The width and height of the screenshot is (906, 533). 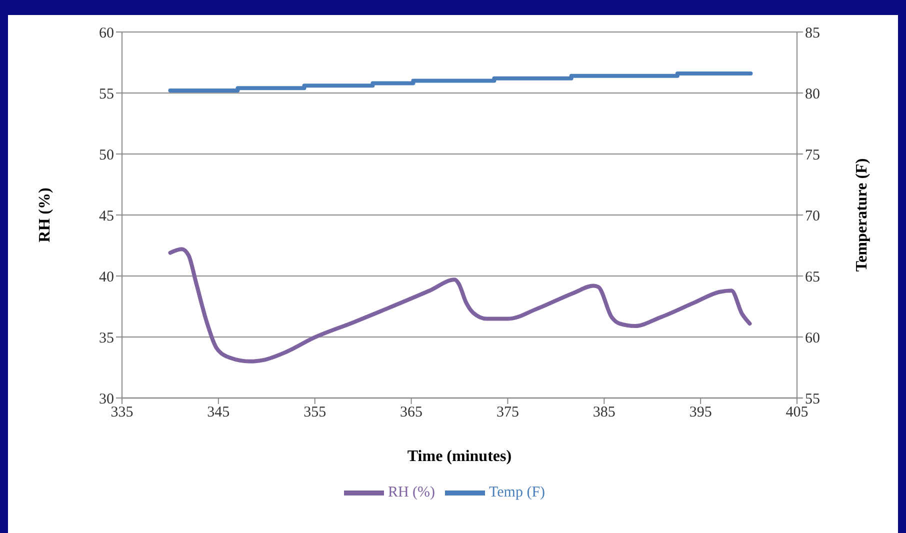 What do you see at coordinates (106, 216) in the screenshot?
I see `y-tick-label: 45` at bounding box center [106, 216].